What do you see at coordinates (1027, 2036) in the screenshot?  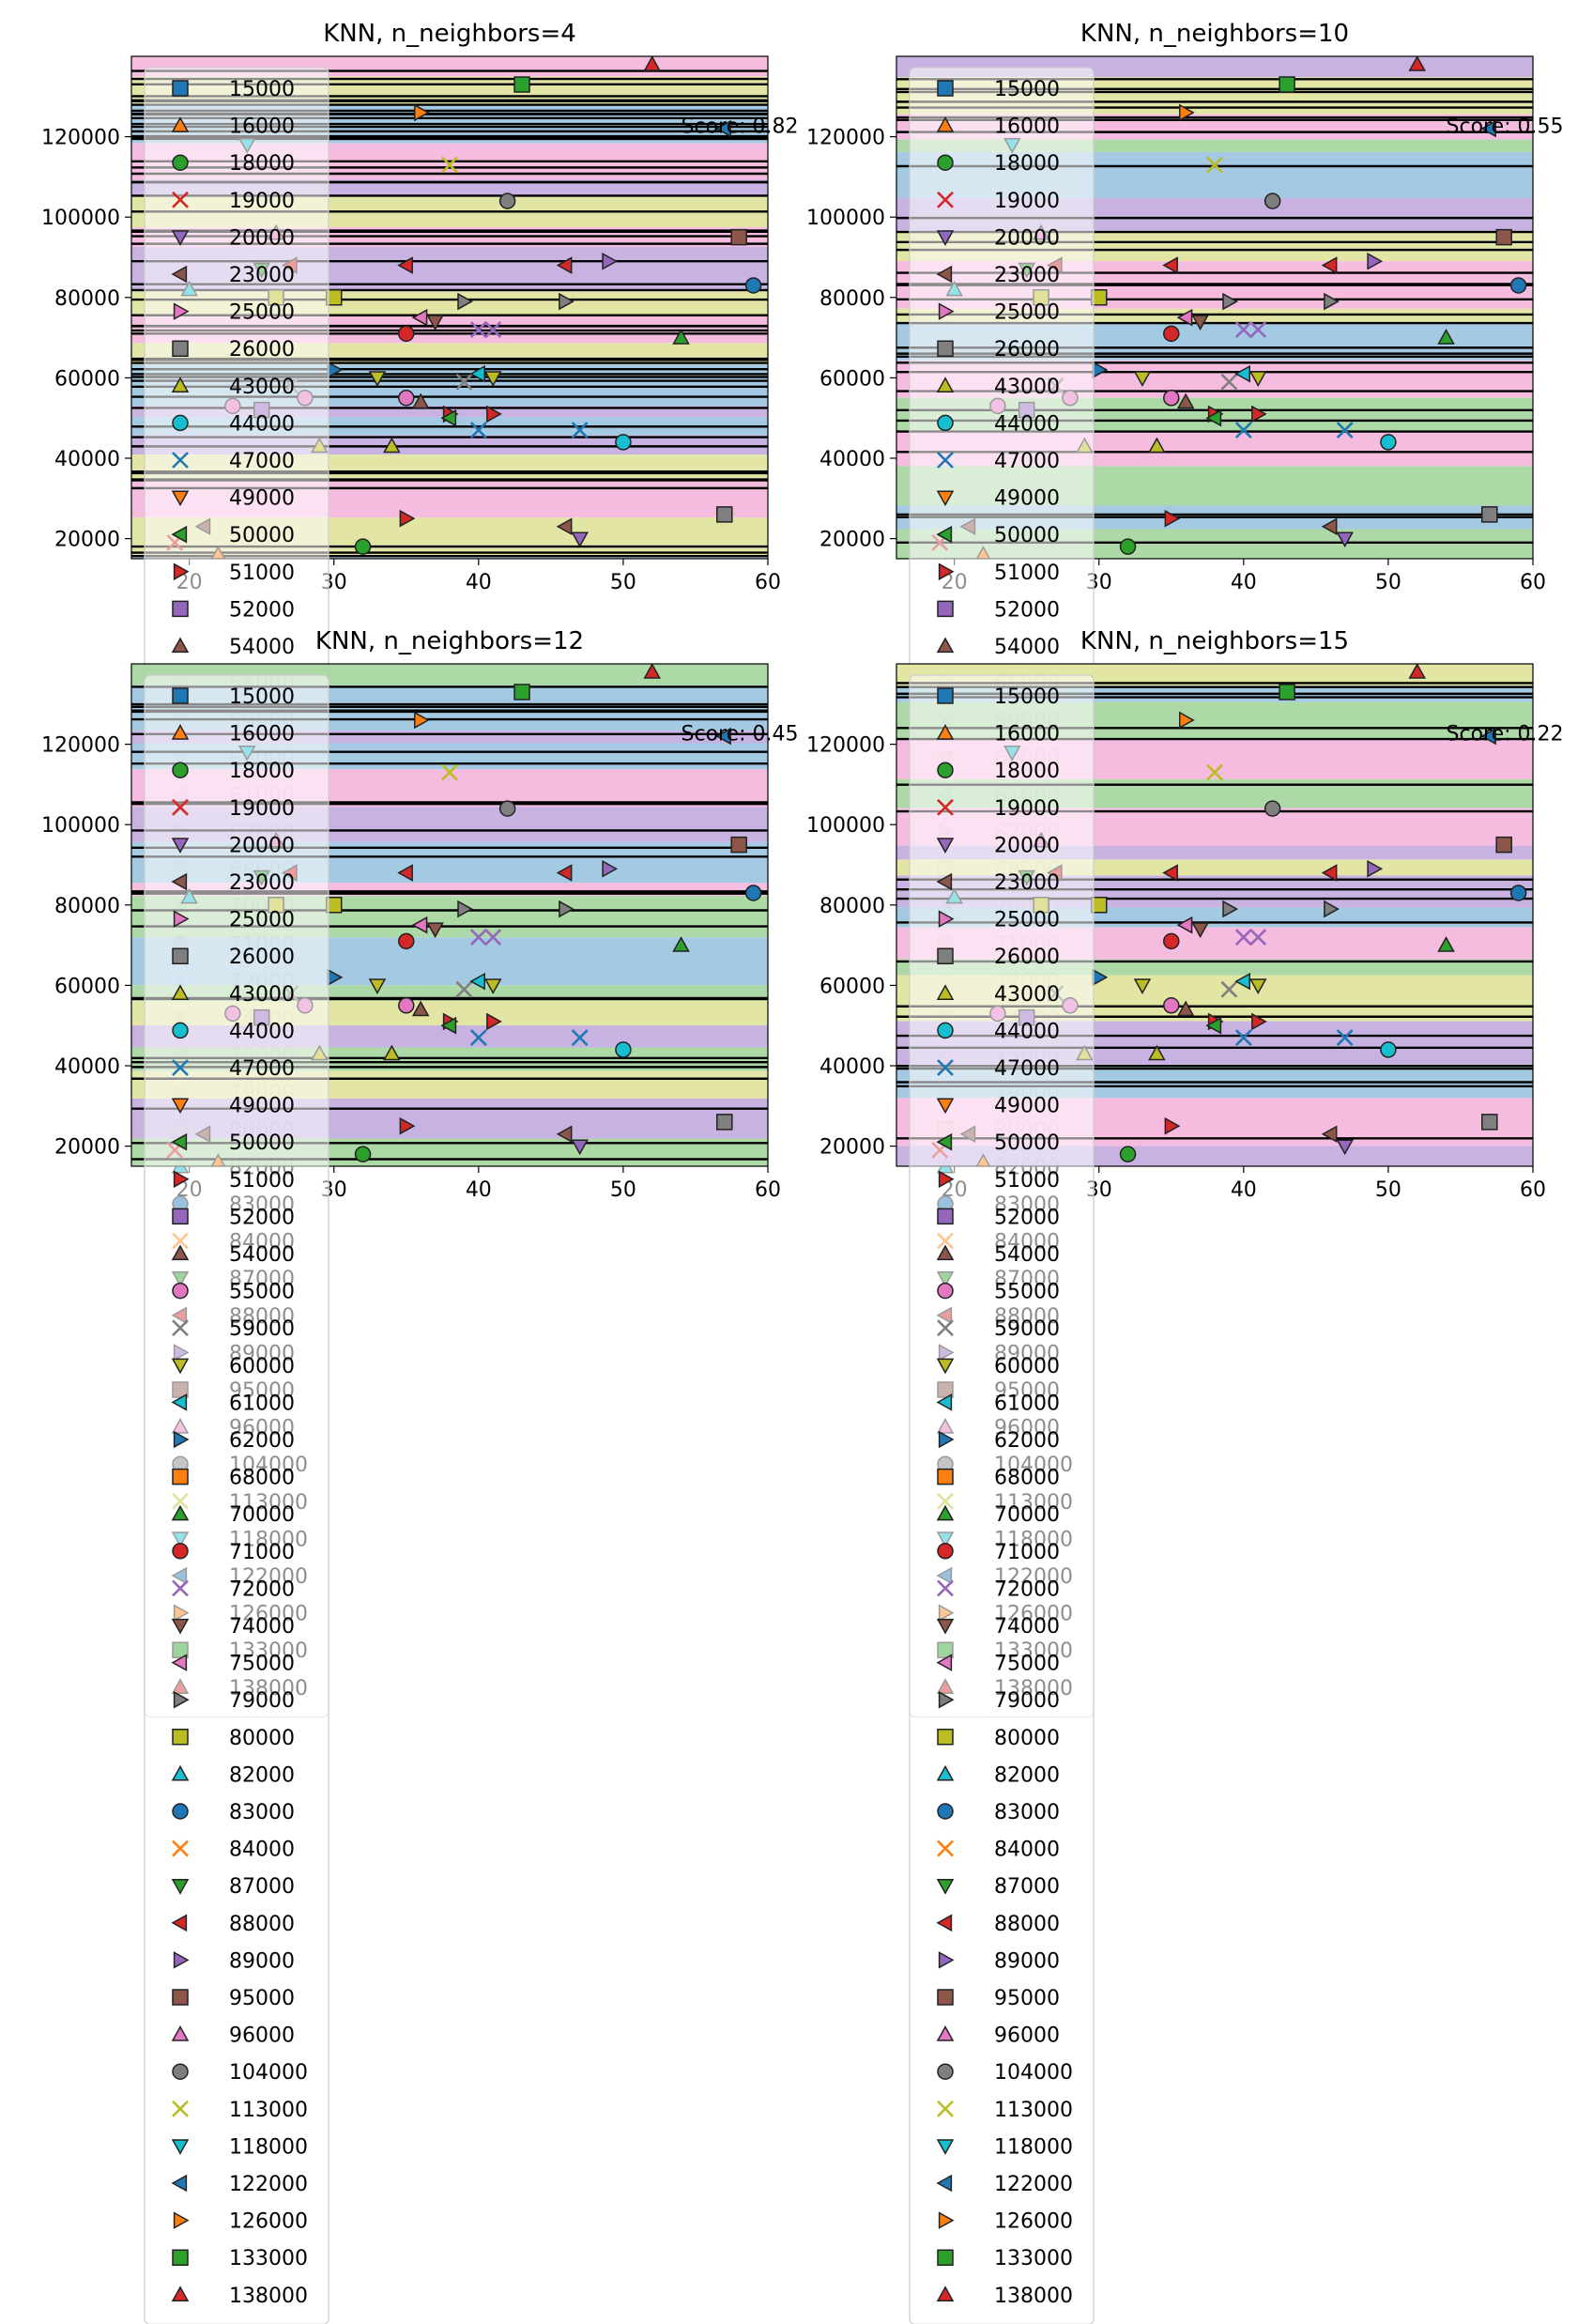 I see `legend-entry: 96000` at bounding box center [1027, 2036].